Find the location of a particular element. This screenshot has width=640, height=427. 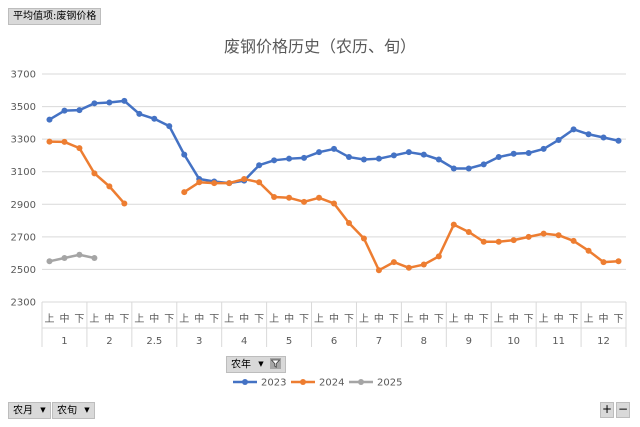

y-tick-label: 2500 is located at coordinates (23, 270).